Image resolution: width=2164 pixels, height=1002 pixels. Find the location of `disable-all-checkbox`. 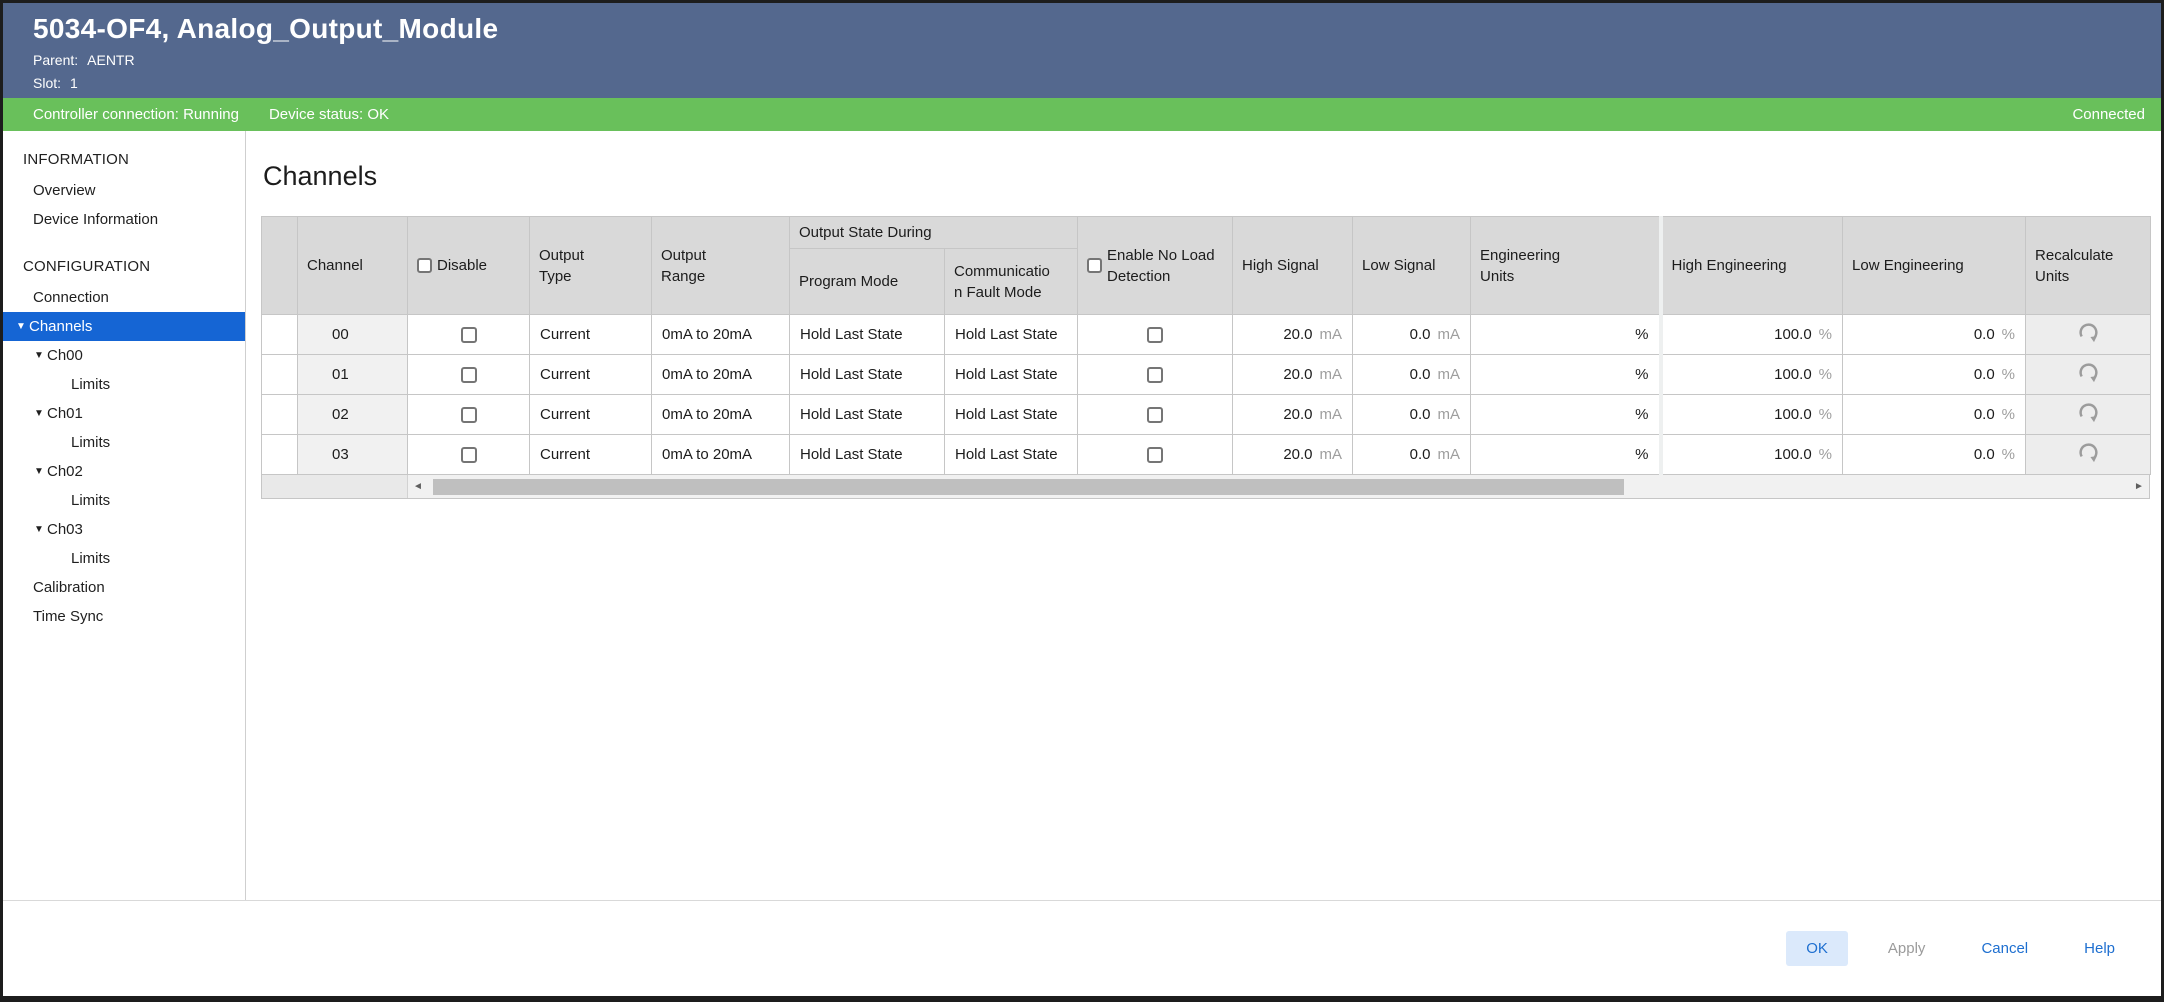

disable-all-checkbox is located at coordinates (424, 265).